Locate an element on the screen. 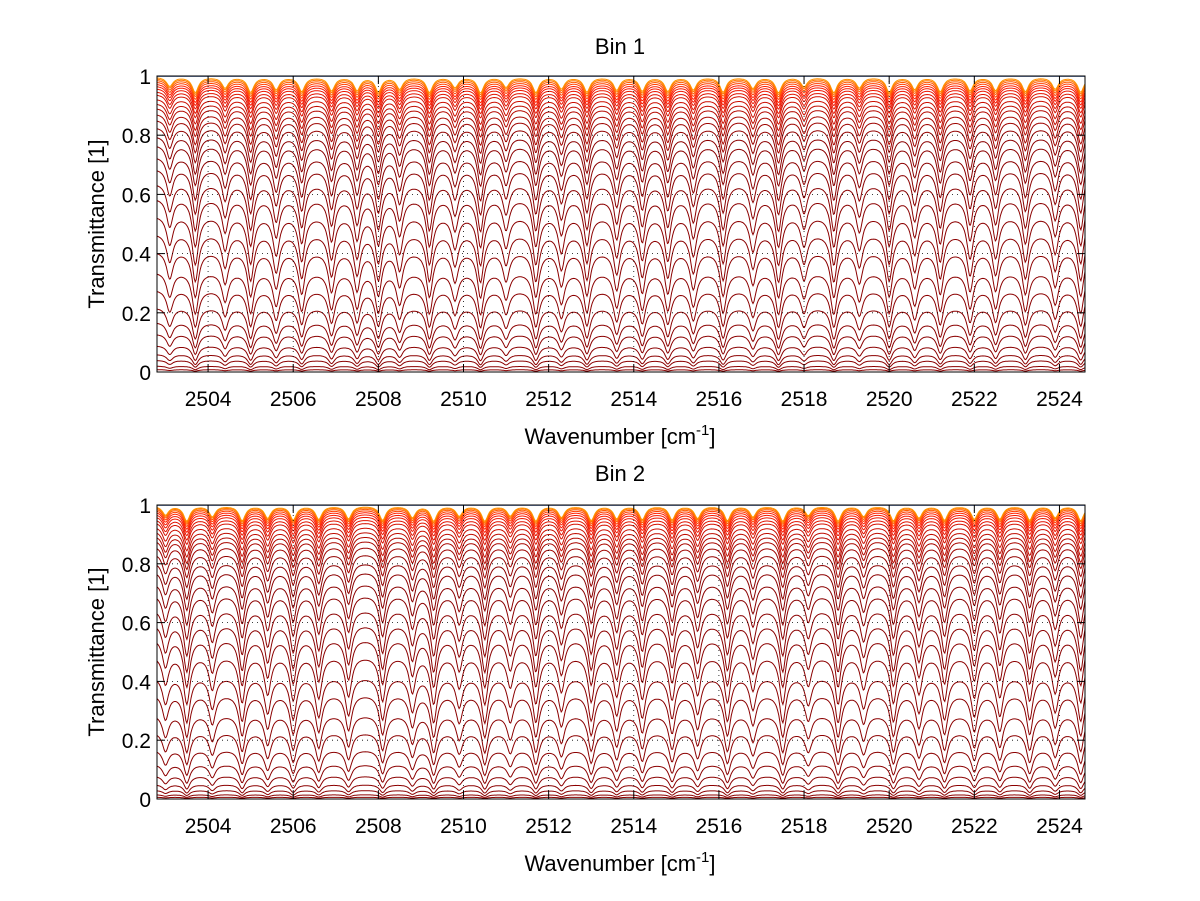 The width and height of the screenshot is (1200, 901). x-tick-label: 2524 is located at coordinates (1059, 826).